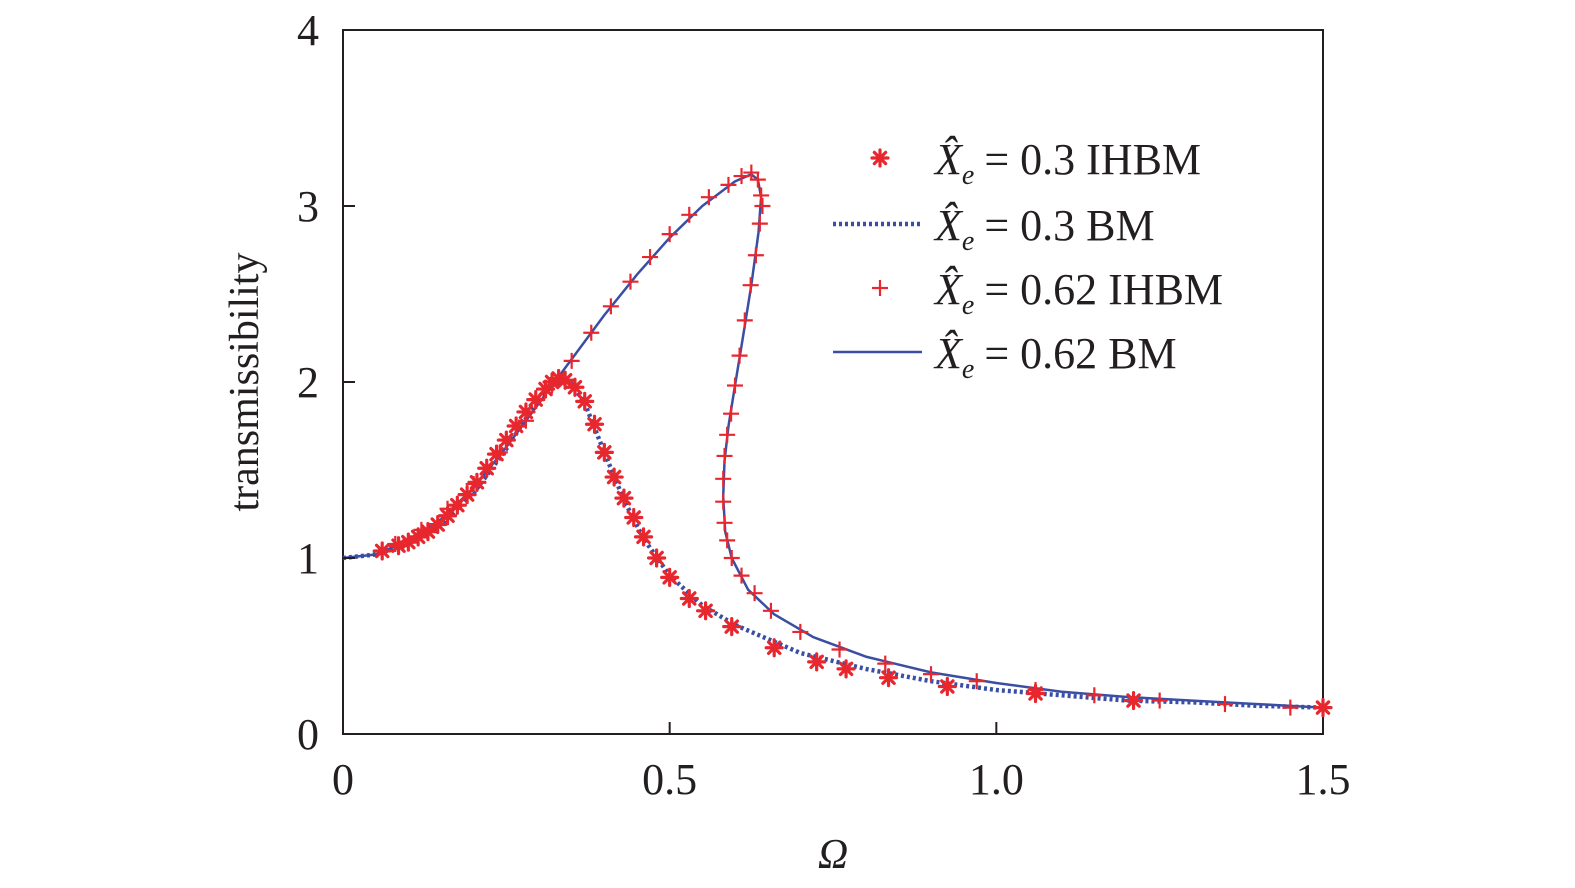 The width and height of the screenshot is (1575, 888). What do you see at coordinates (308, 30) in the screenshot?
I see `y-tick-label: 4` at bounding box center [308, 30].